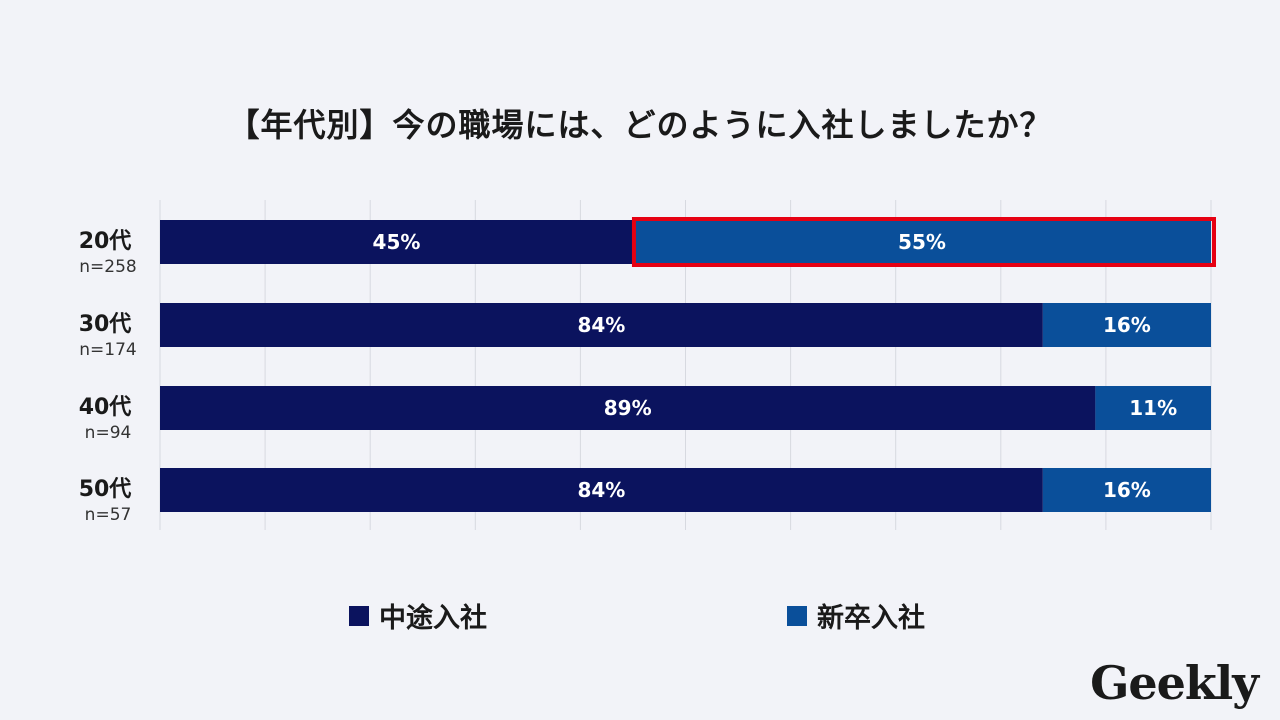 Image resolution: width=1280 pixels, height=720 pixels. What do you see at coordinates (107, 350) in the screenshot?
I see `sample-size-label: n=174` at bounding box center [107, 350].